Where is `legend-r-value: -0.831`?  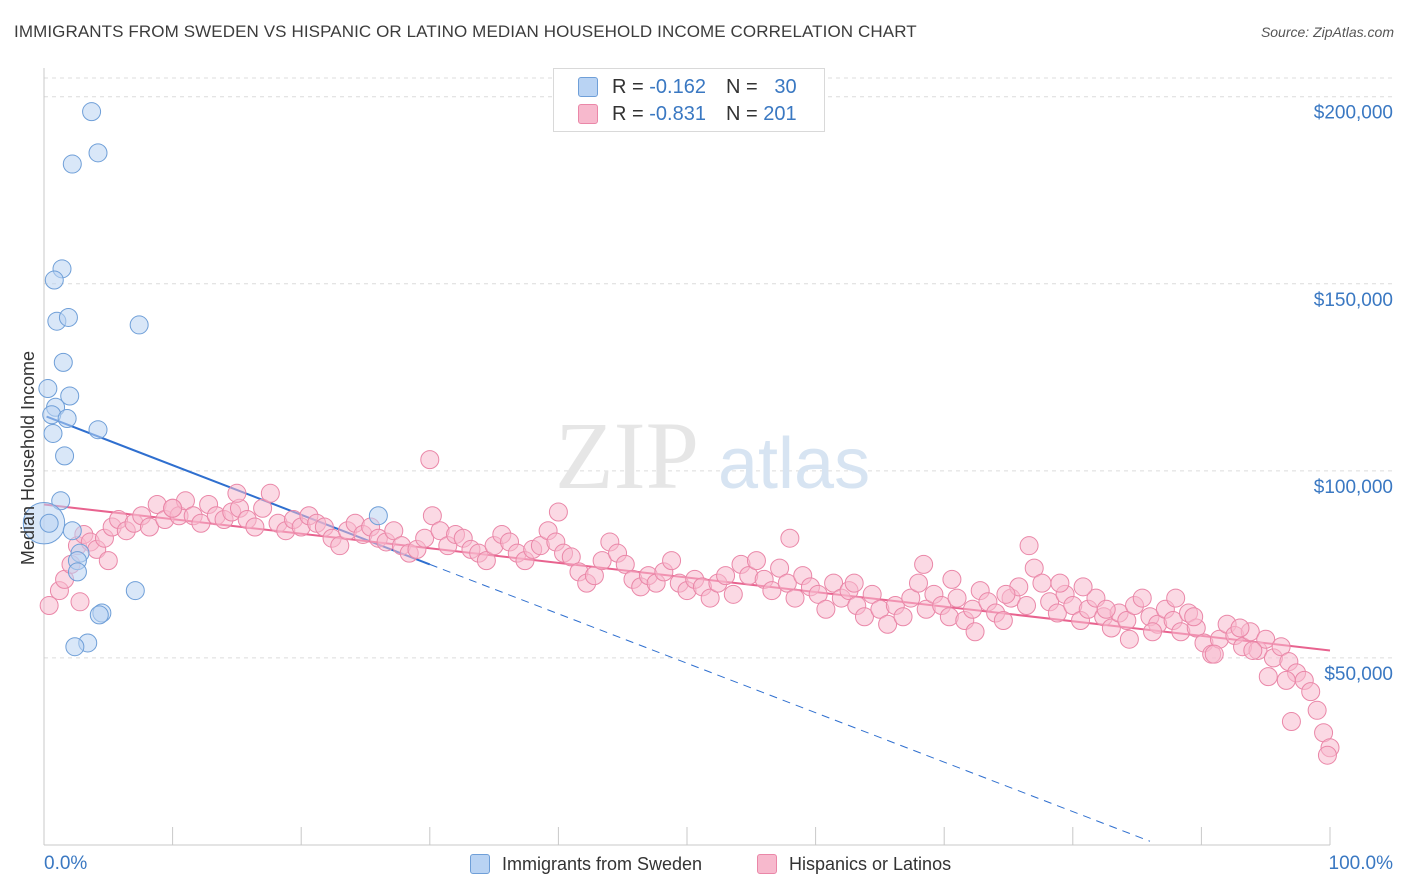
legend-r-value: -0.831 is located at coordinates (677, 113).